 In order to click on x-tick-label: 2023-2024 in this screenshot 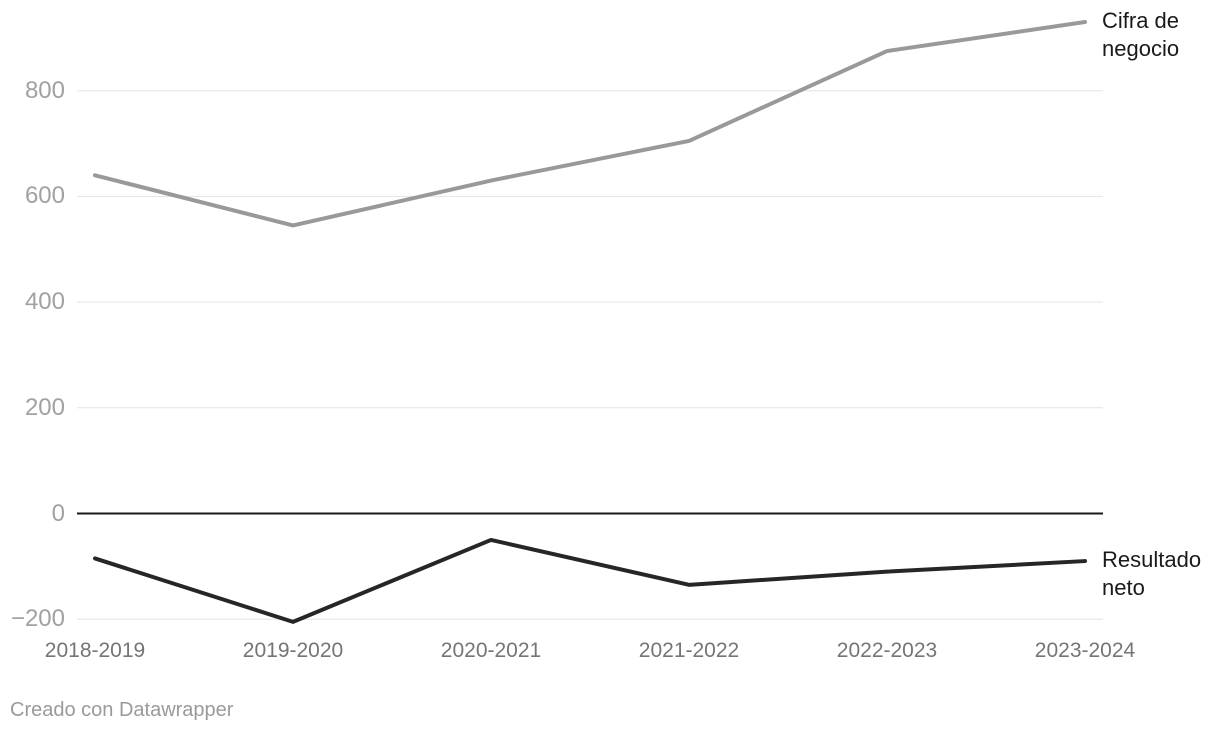, I will do `click(1085, 650)`.